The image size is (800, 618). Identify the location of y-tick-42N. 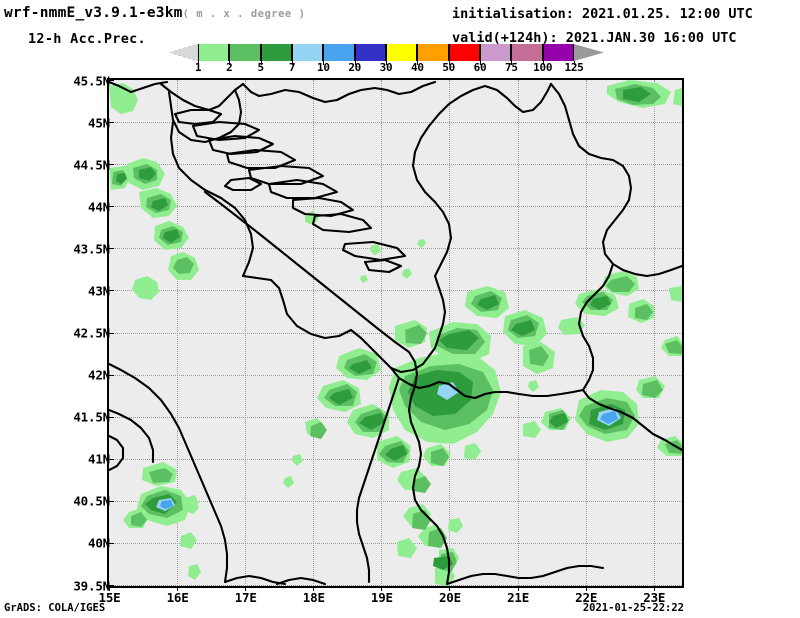
(111, 375).